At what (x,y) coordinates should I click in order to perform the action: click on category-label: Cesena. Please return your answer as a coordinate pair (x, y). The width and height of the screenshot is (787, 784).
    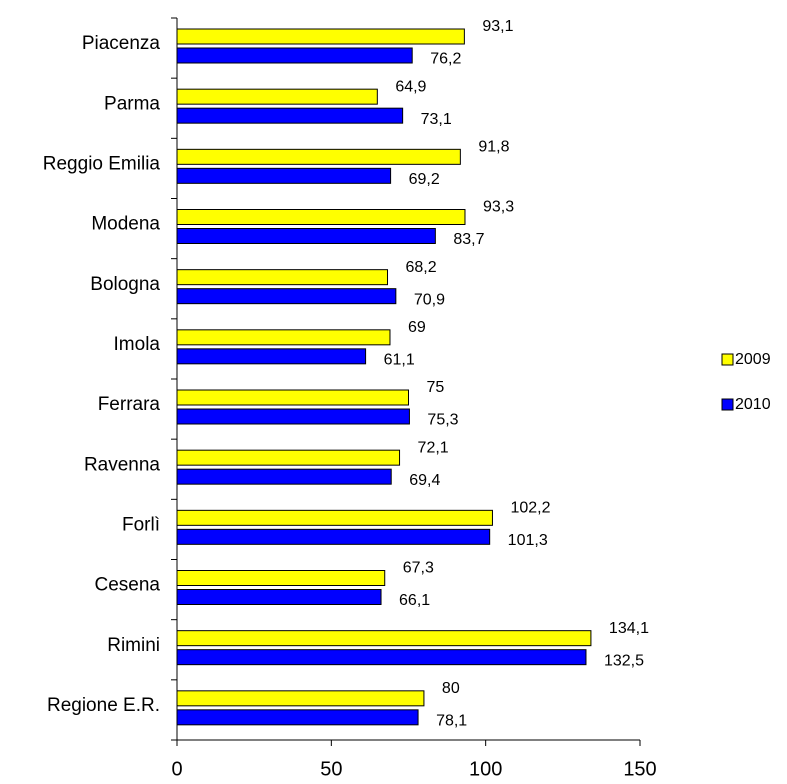
    Looking at the image, I should click on (128, 585).